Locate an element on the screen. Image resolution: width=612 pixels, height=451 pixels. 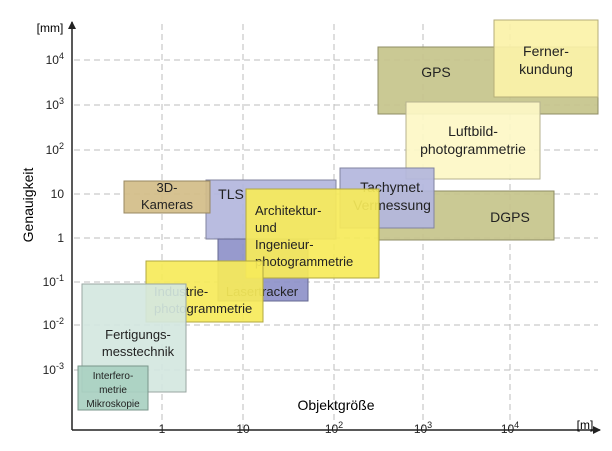
region-interfero: Interfero-metrie Mikroskopie is located at coordinates (113, 388).